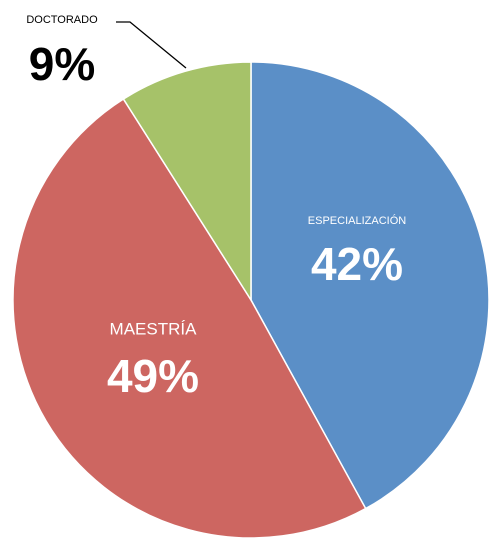 The height and width of the screenshot is (542, 490). What do you see at coordinates (154, 328) in the screenshot?
I see `slice-category: MAESTRÍA` at bounding box center [154, 328].